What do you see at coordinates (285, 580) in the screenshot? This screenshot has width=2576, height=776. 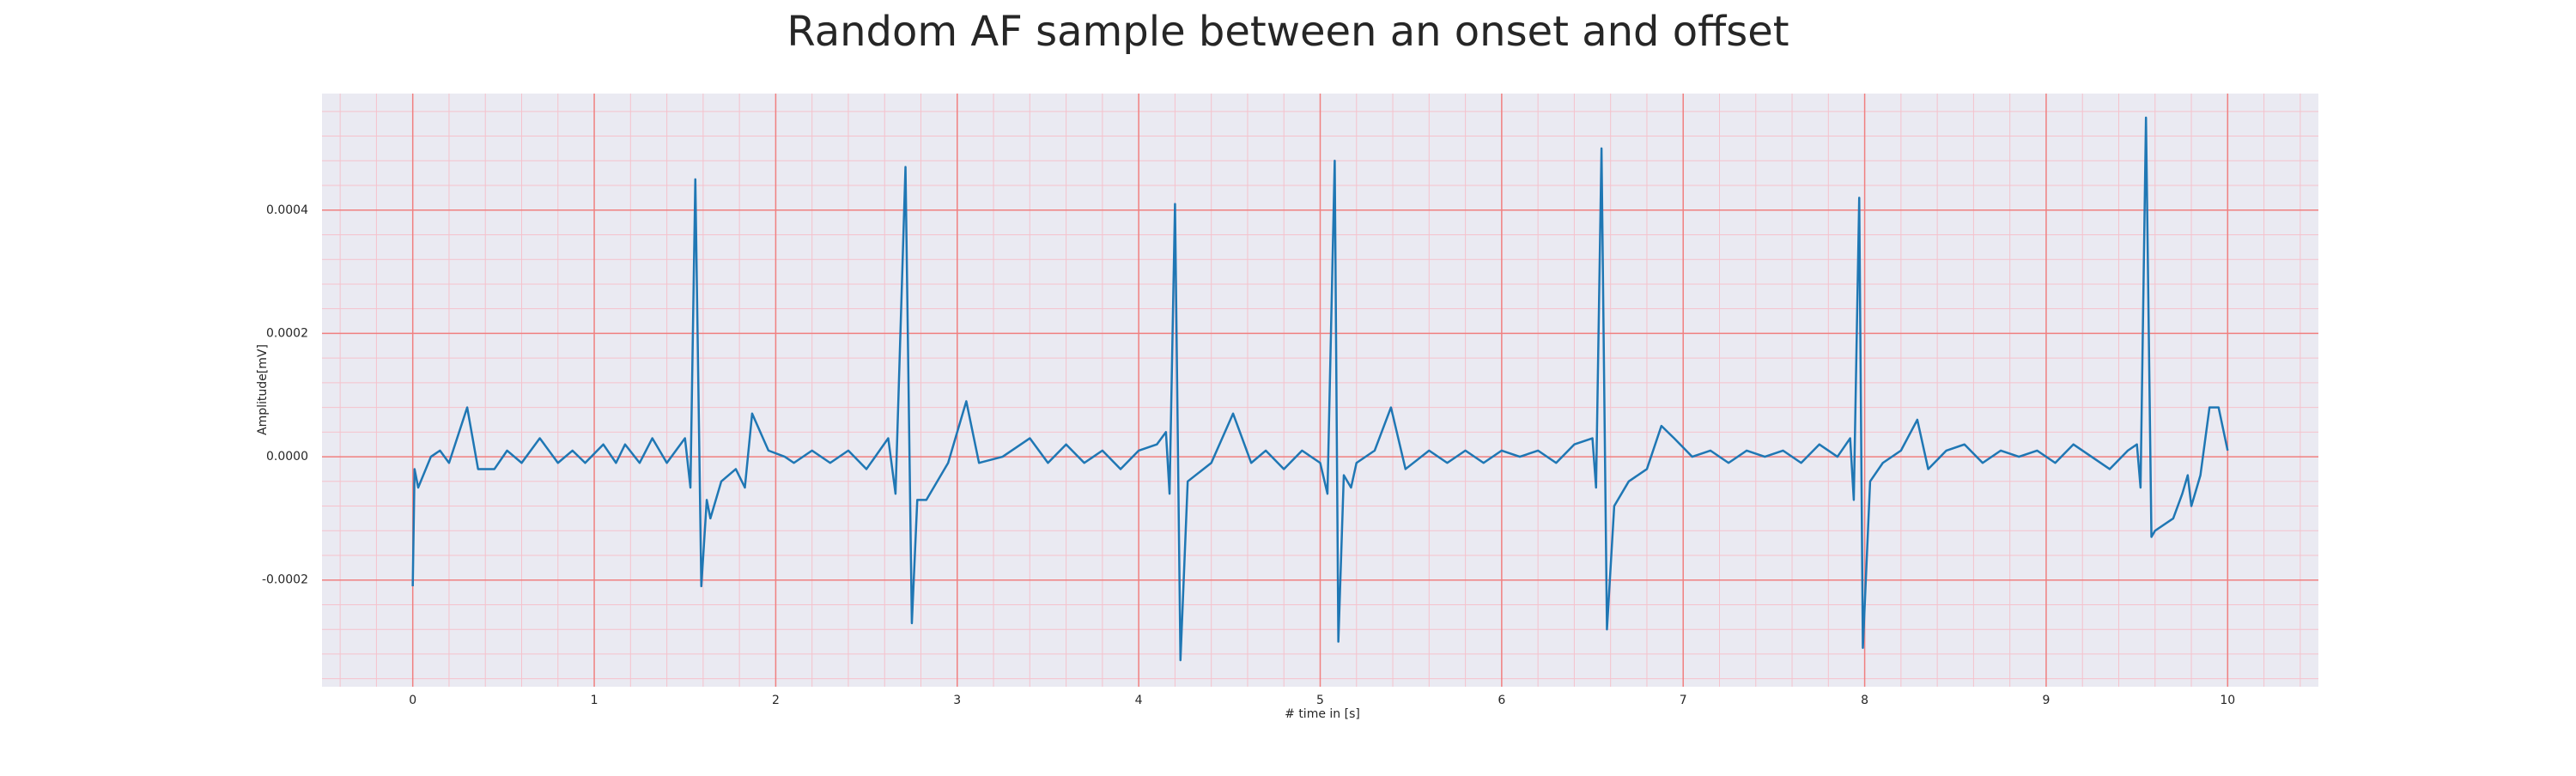 I see `y-tick-label: -0.0002` at bounding box center [285, 580].